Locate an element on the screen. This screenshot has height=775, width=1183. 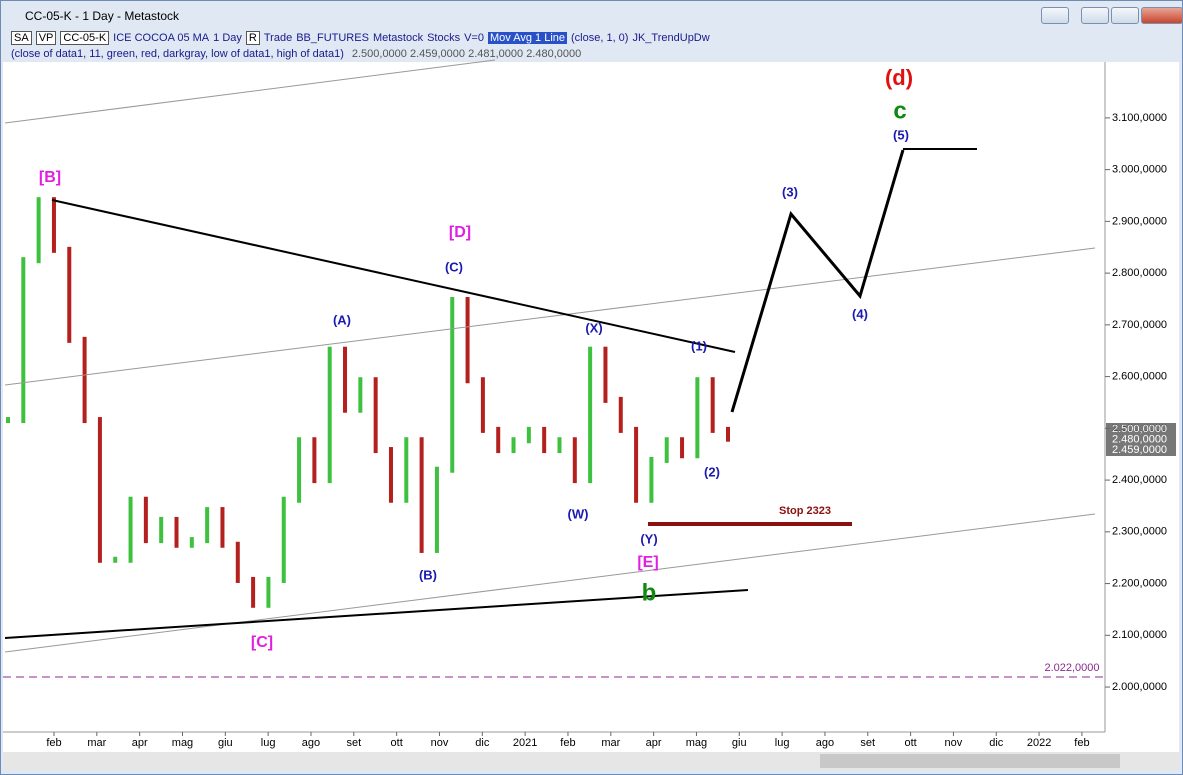
wave-label: [B] is located at coordinates (50, 177).